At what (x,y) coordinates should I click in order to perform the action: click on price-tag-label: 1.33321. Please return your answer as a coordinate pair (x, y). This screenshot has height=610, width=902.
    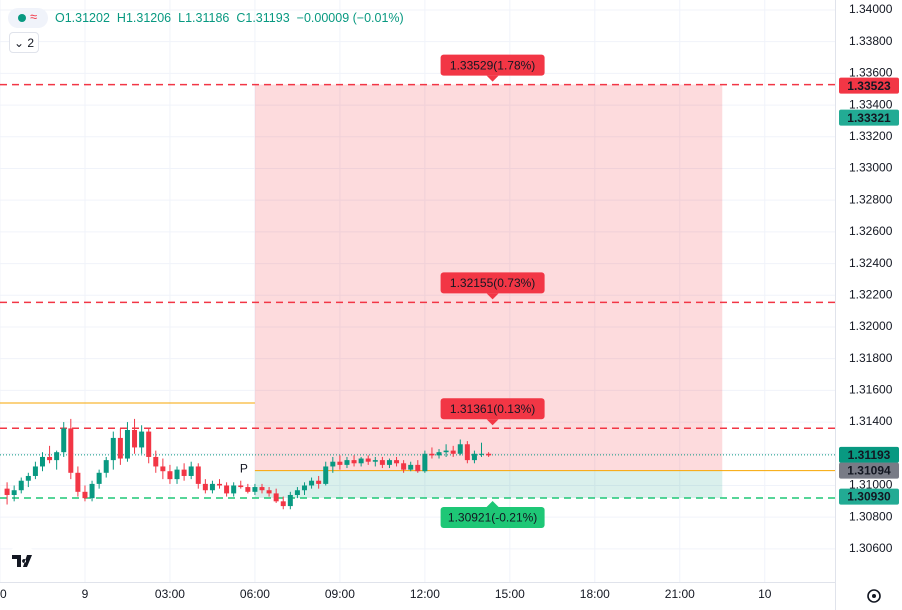
    Looking at the image, I should click on (869, 118).